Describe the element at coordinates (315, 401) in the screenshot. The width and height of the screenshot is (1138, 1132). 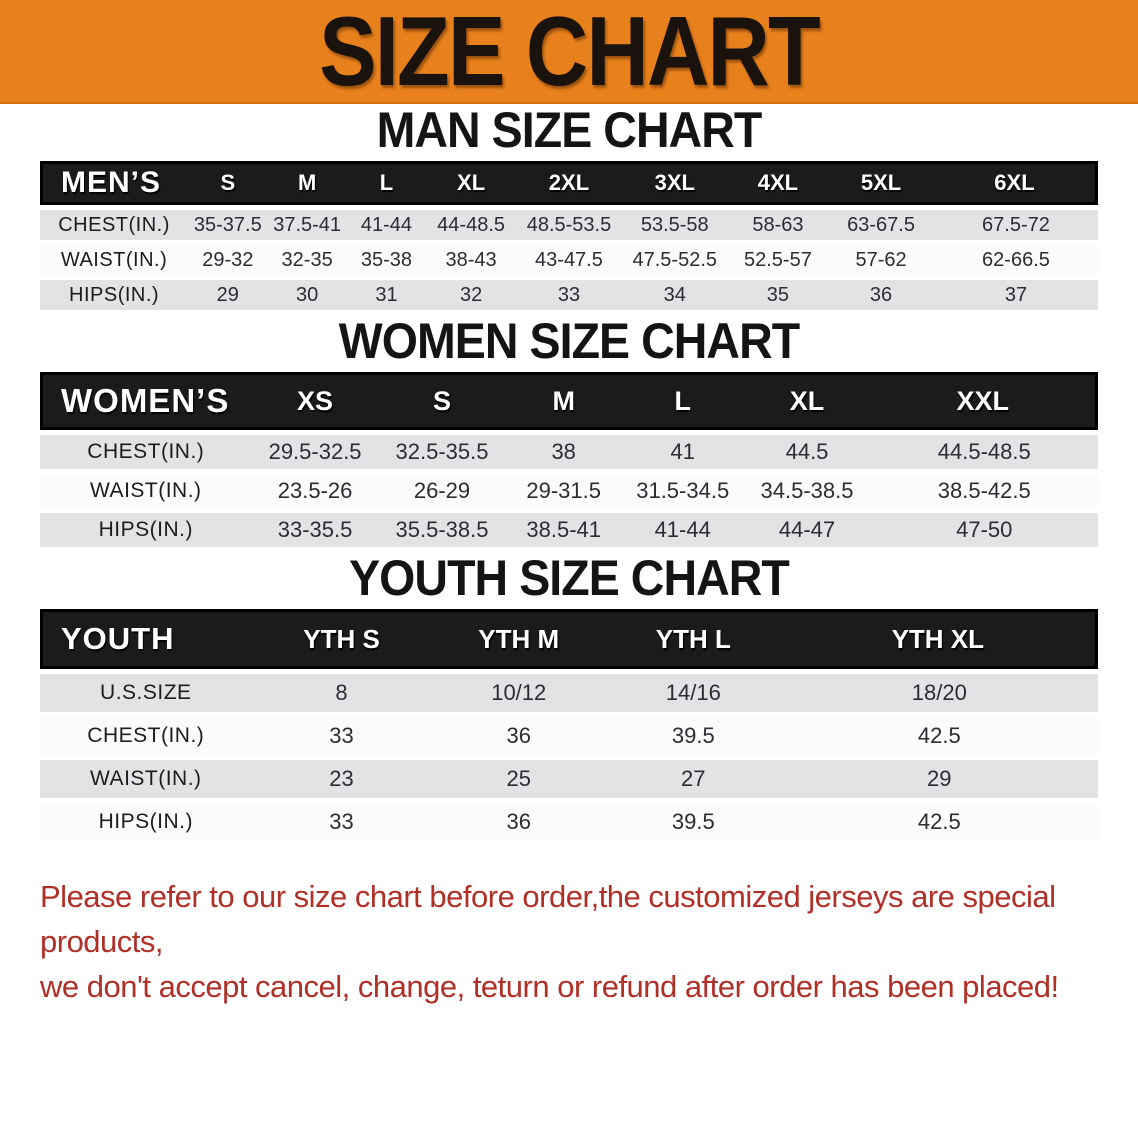
I see `column-header: XS` at that location.